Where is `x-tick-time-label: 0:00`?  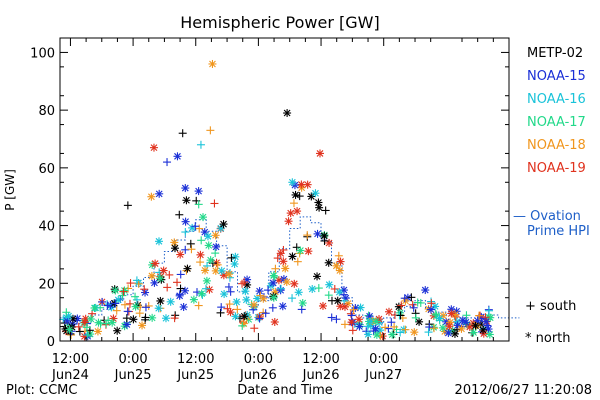
x-tick-time-label: 0:00 is located at coordinates (132, 359).